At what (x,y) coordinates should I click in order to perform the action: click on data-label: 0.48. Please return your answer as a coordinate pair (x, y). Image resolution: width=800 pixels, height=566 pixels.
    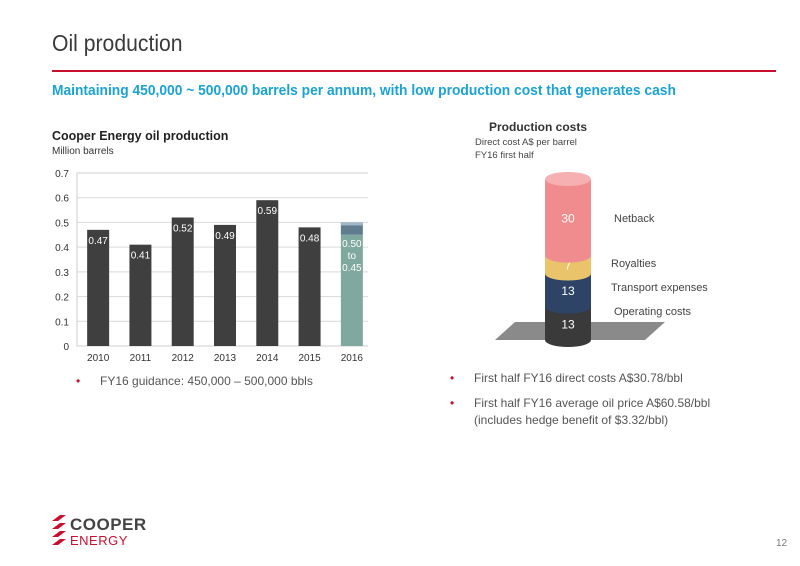
    Looking at the image, I should click on (310, 238).